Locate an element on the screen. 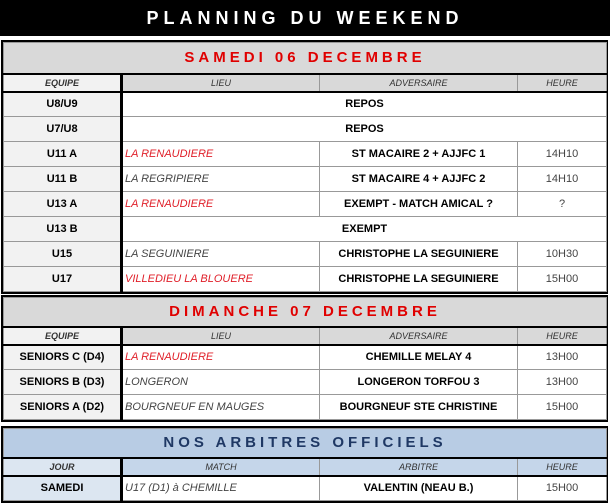 Image resolution: width=610 pixels, height=504 pixels. status-cell: EXEMPT is located at coordinates (364, 229).